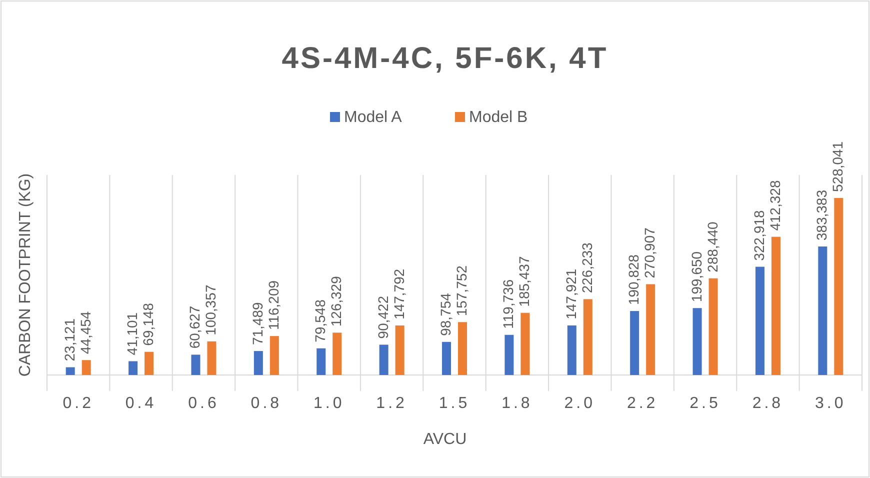  I want to click on data-label: 79,548, so click(320, 320).